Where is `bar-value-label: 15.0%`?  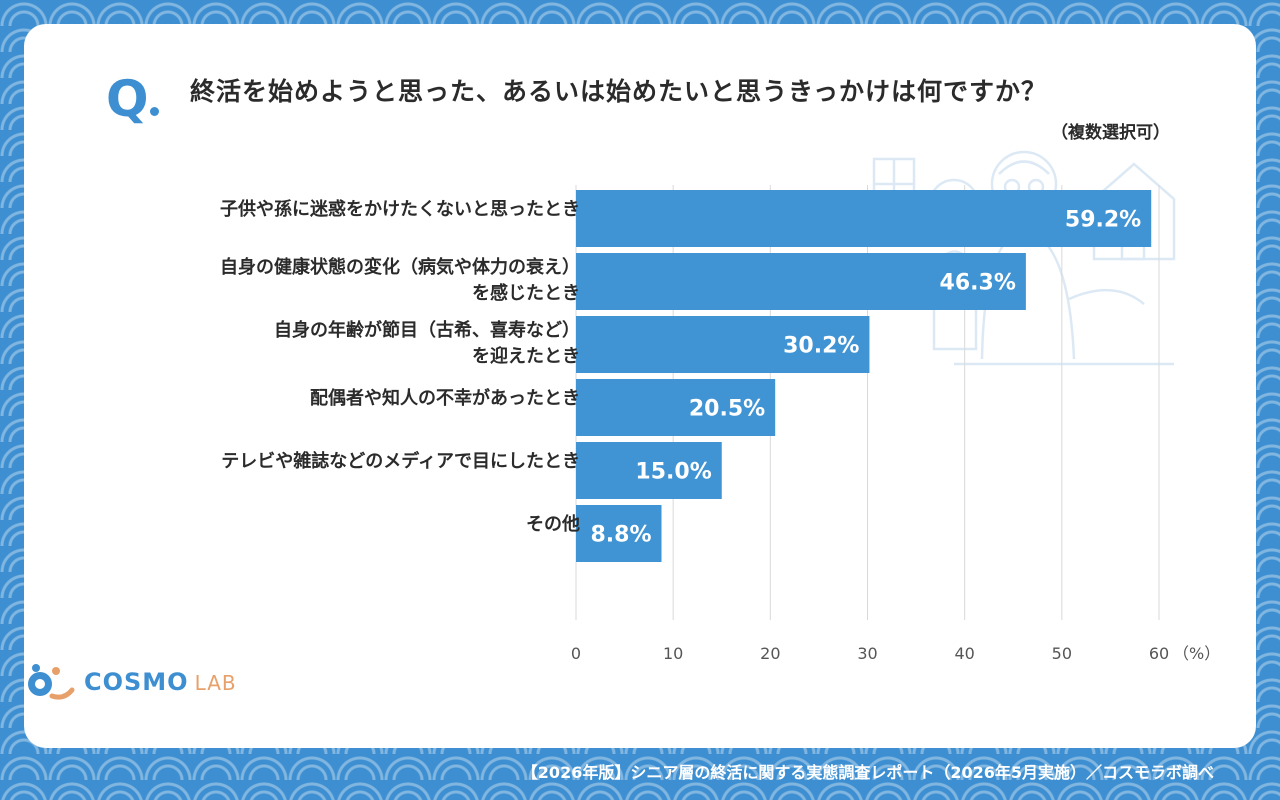 bar-value-label: 15.0% is located at coordinates (673, 472).